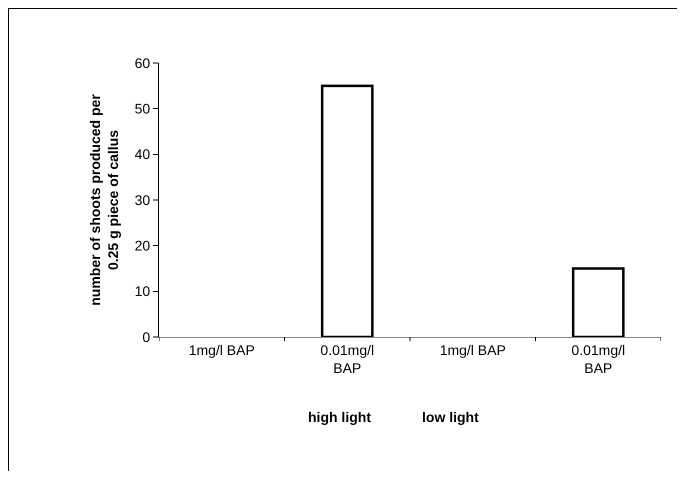 This screenshot has width=687, height=481. Describe the element at coordinates (104, 200) in the screenshot. I see `y-axis-title: number of shoots produced per 0.25 g piece of callus` at that location.